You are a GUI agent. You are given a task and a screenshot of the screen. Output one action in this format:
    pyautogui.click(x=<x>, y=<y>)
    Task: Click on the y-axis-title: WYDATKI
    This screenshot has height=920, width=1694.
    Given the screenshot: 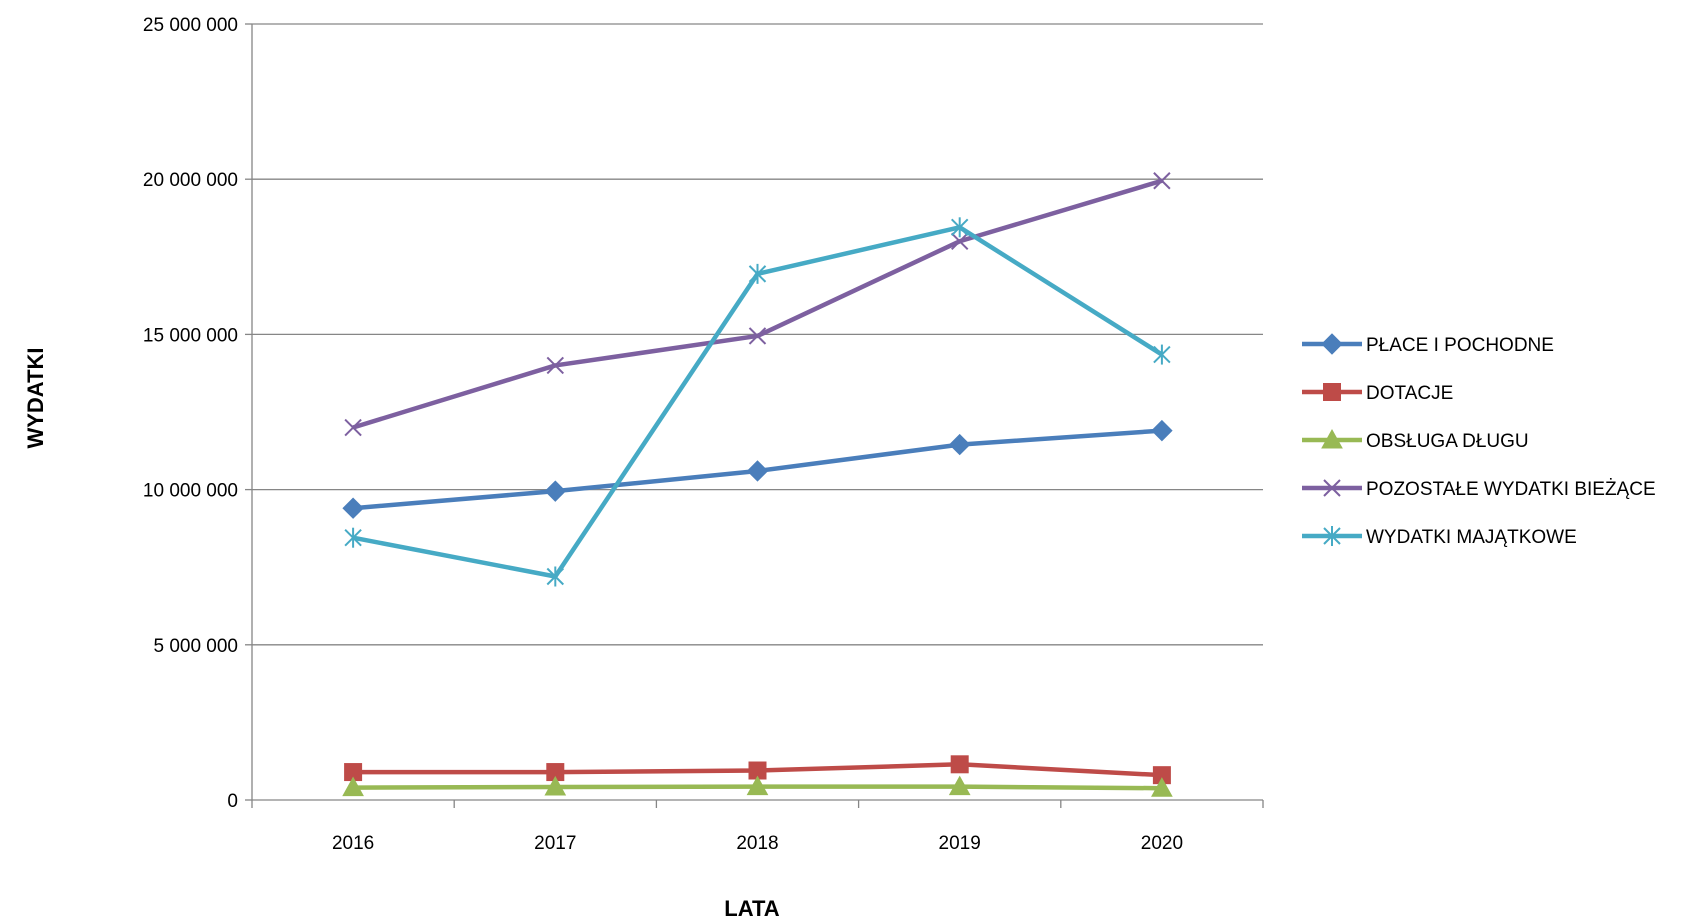 What is the action you would take?
    pyautogui.click(x=35, y=397)
    